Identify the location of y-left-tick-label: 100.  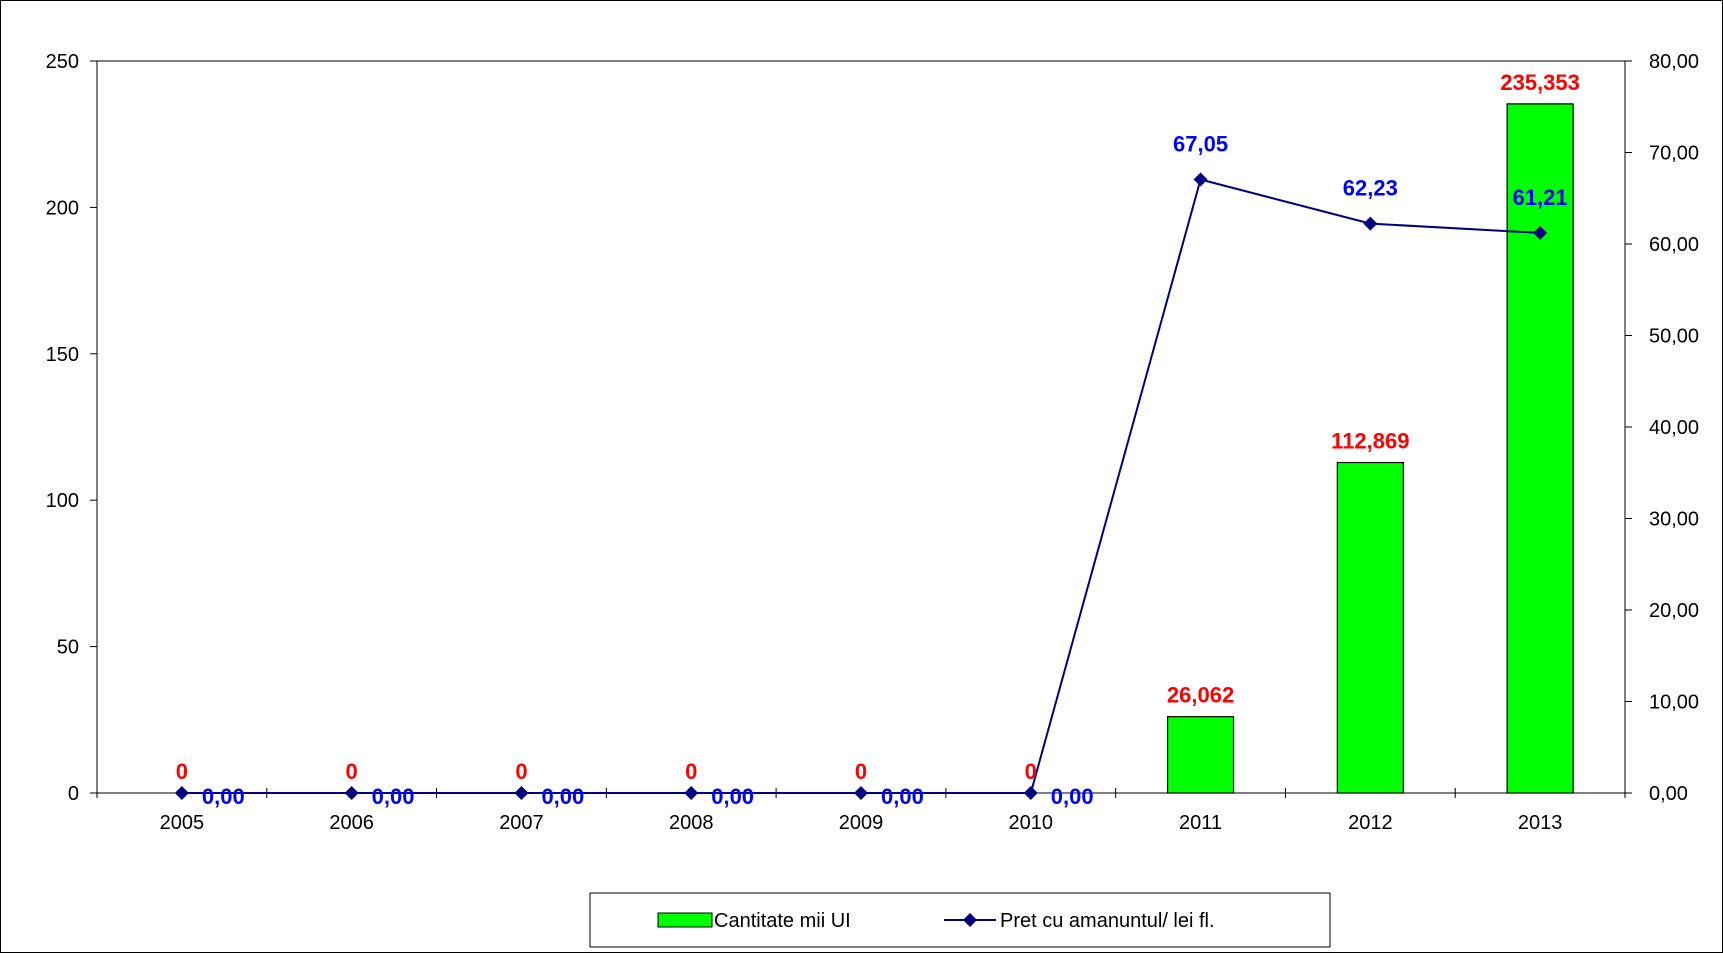
(62, 501).